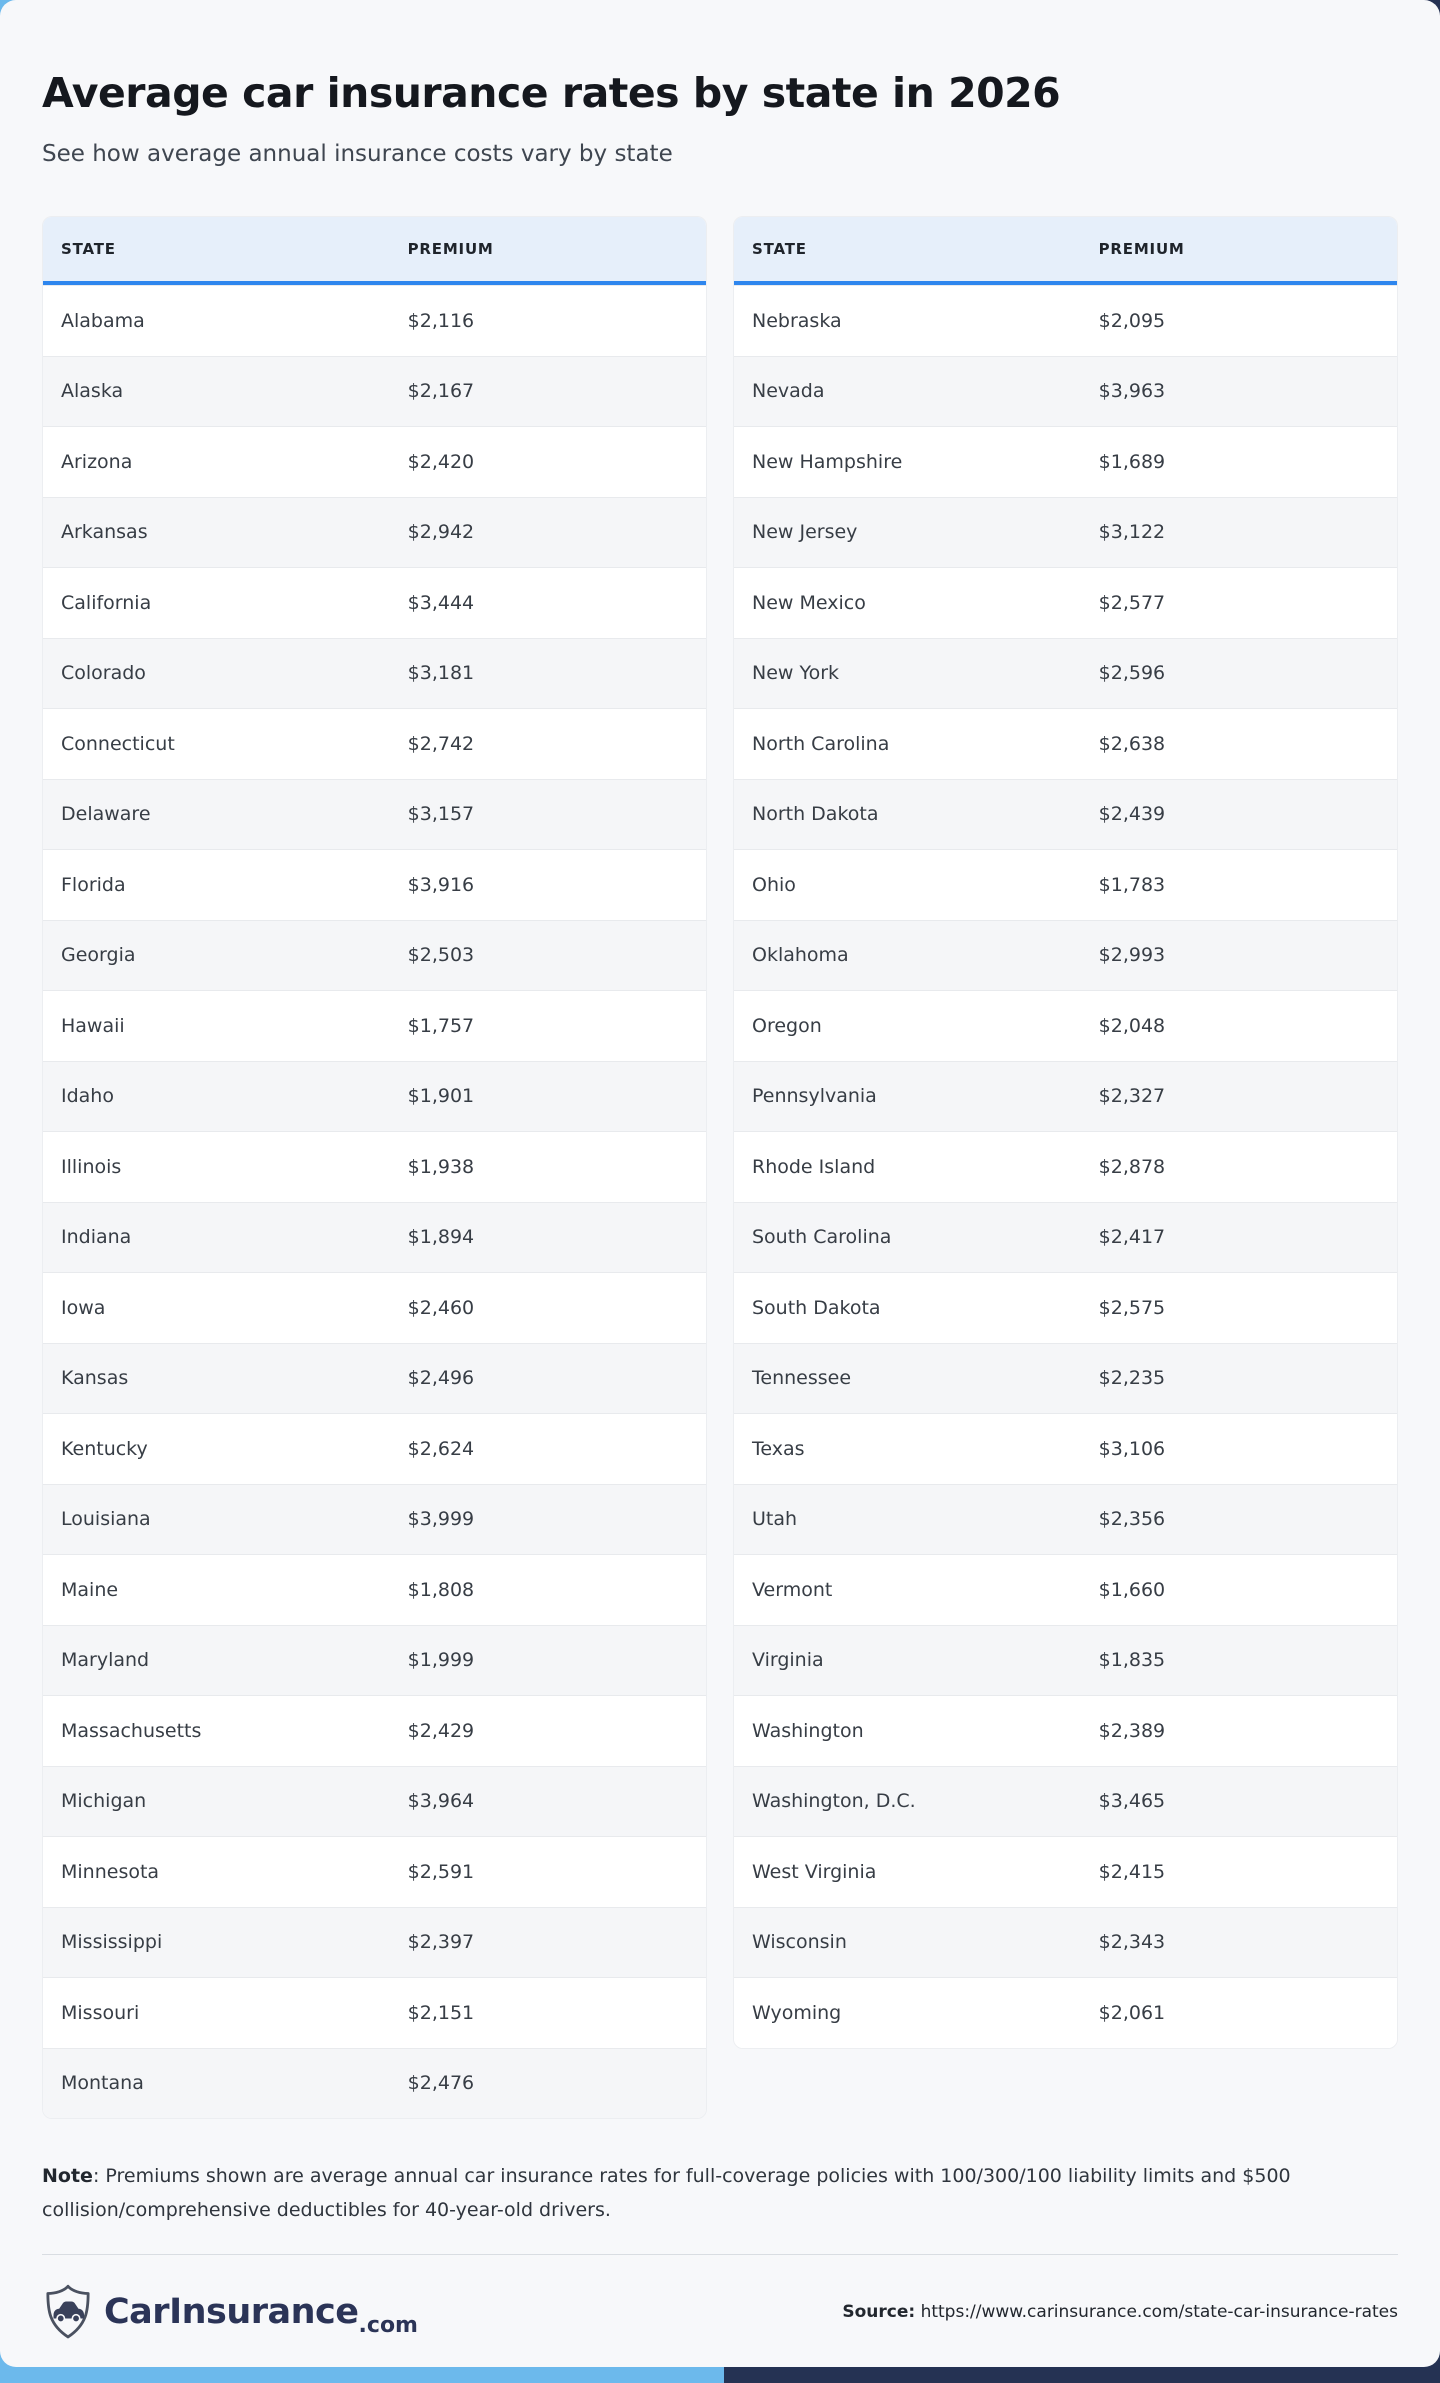 The width and height of the screenshot is (1440, 2383). I want to click on premium-cell: $3,999, so click(441, 1519).